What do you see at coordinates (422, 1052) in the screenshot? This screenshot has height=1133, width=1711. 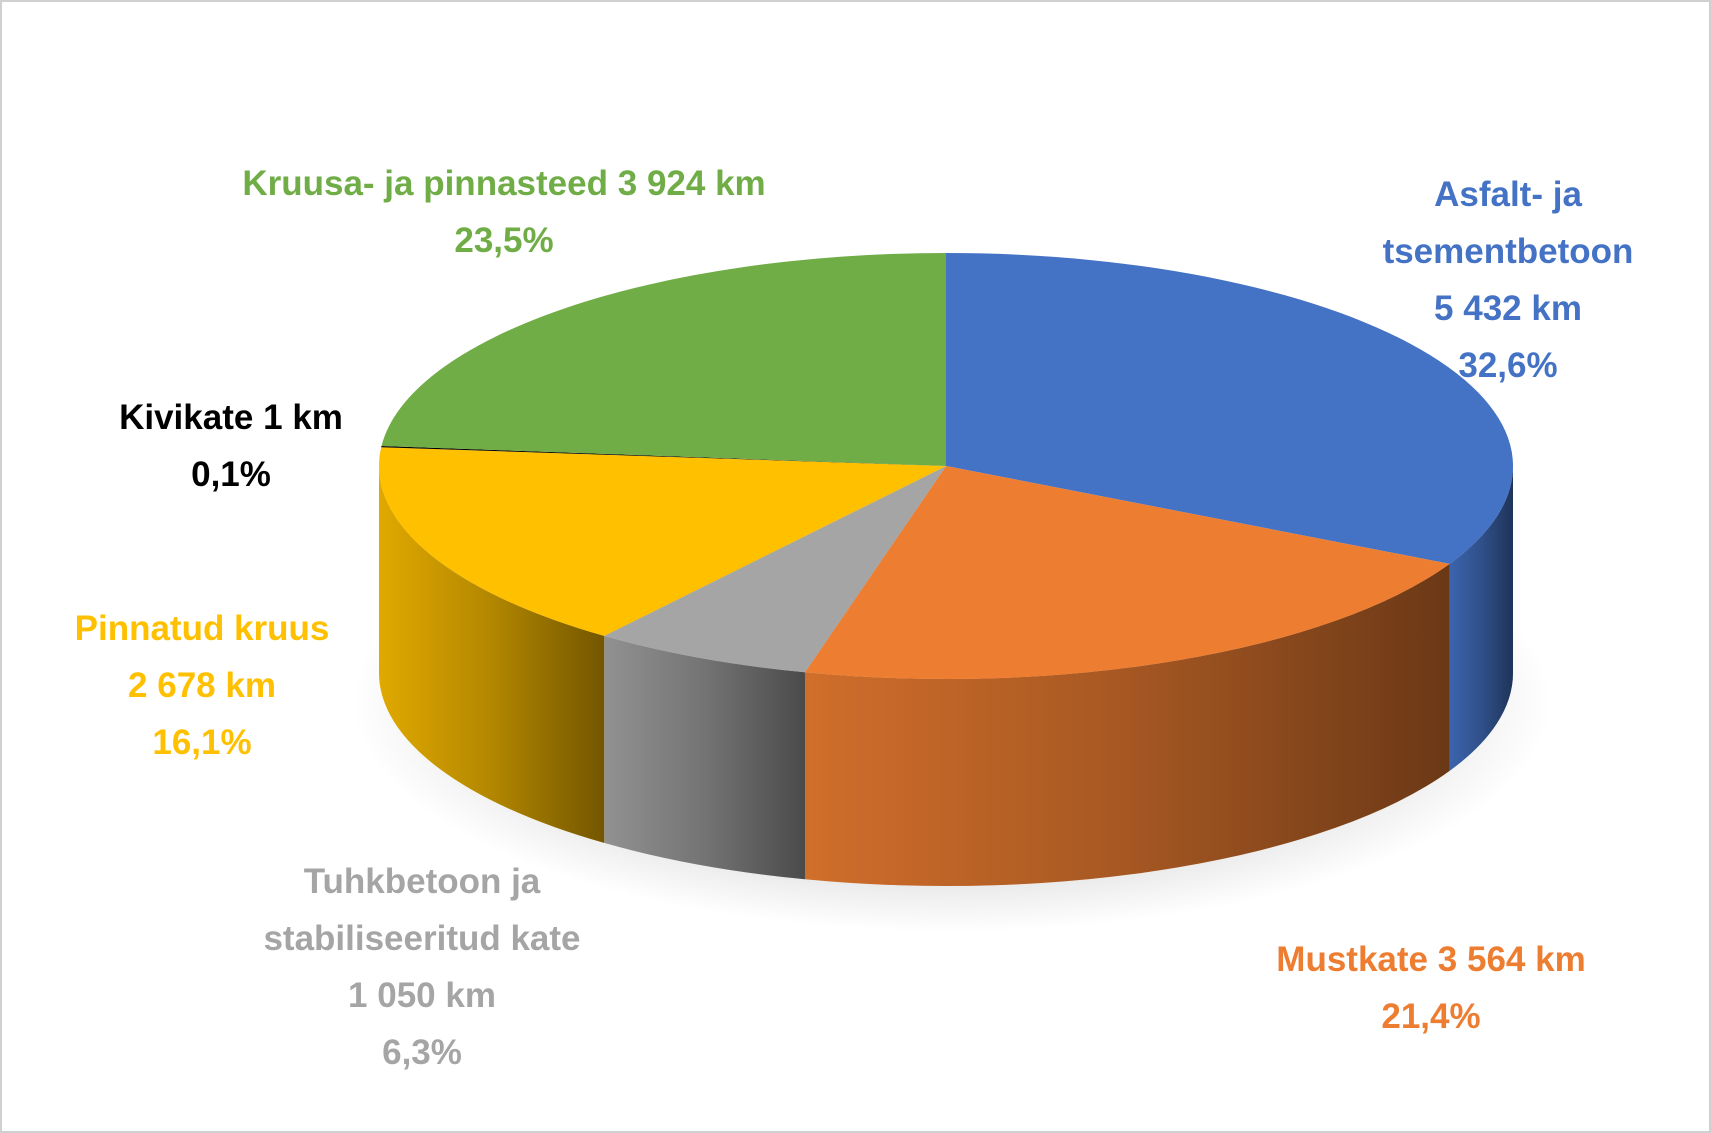 I see `percent-label: 6,3%` at bounding box center [422, 1052].